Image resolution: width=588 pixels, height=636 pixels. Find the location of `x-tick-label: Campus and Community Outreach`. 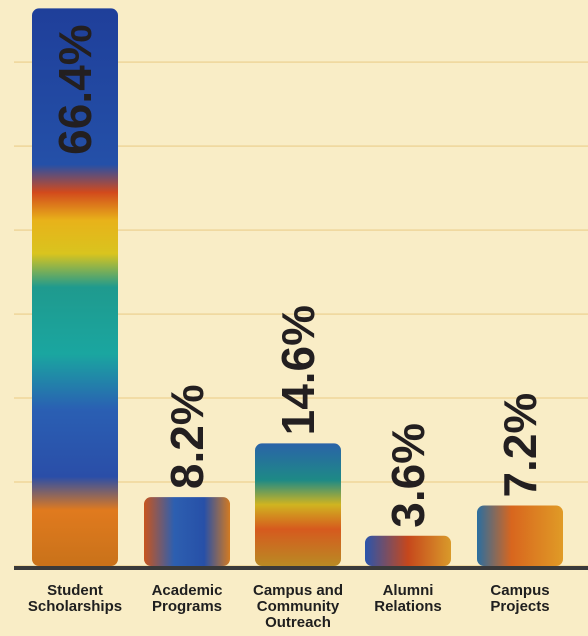

x-tick-label: Campus and Community Outreach is located at coordinates (297, 606).